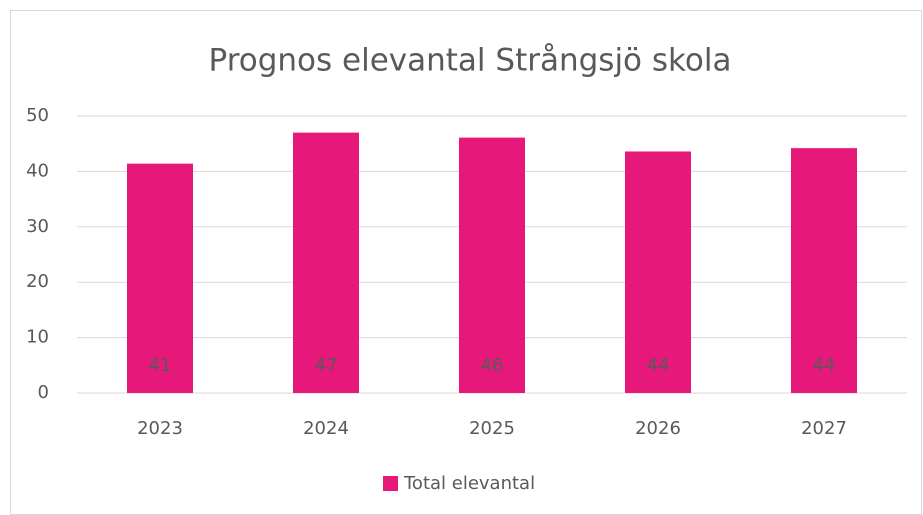 This screenshot has height=515, width=923. What do you see at coordinates (492, 428) in the screenshot?
I see `x-tick-label: 2025` at bounding box center [492, 428].